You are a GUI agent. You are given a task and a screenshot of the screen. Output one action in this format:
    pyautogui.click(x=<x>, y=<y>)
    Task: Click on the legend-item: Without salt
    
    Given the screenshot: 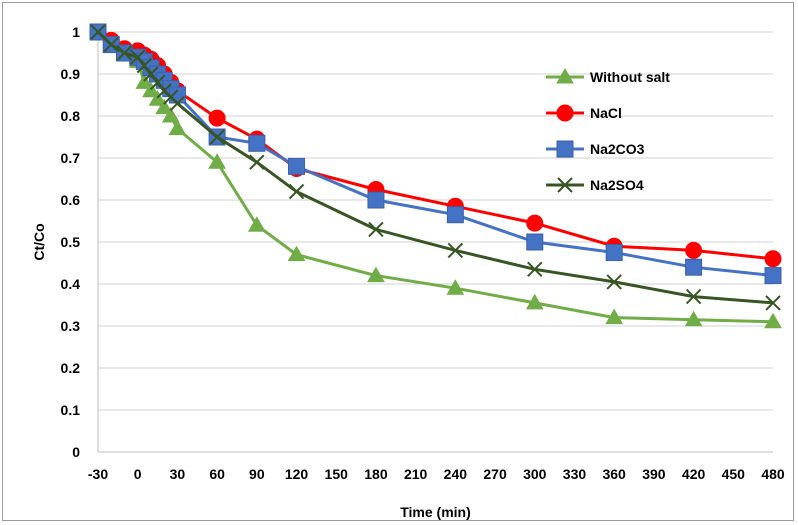 What is the action you would take?
    pyautogui.click(x=608, y=76)
    